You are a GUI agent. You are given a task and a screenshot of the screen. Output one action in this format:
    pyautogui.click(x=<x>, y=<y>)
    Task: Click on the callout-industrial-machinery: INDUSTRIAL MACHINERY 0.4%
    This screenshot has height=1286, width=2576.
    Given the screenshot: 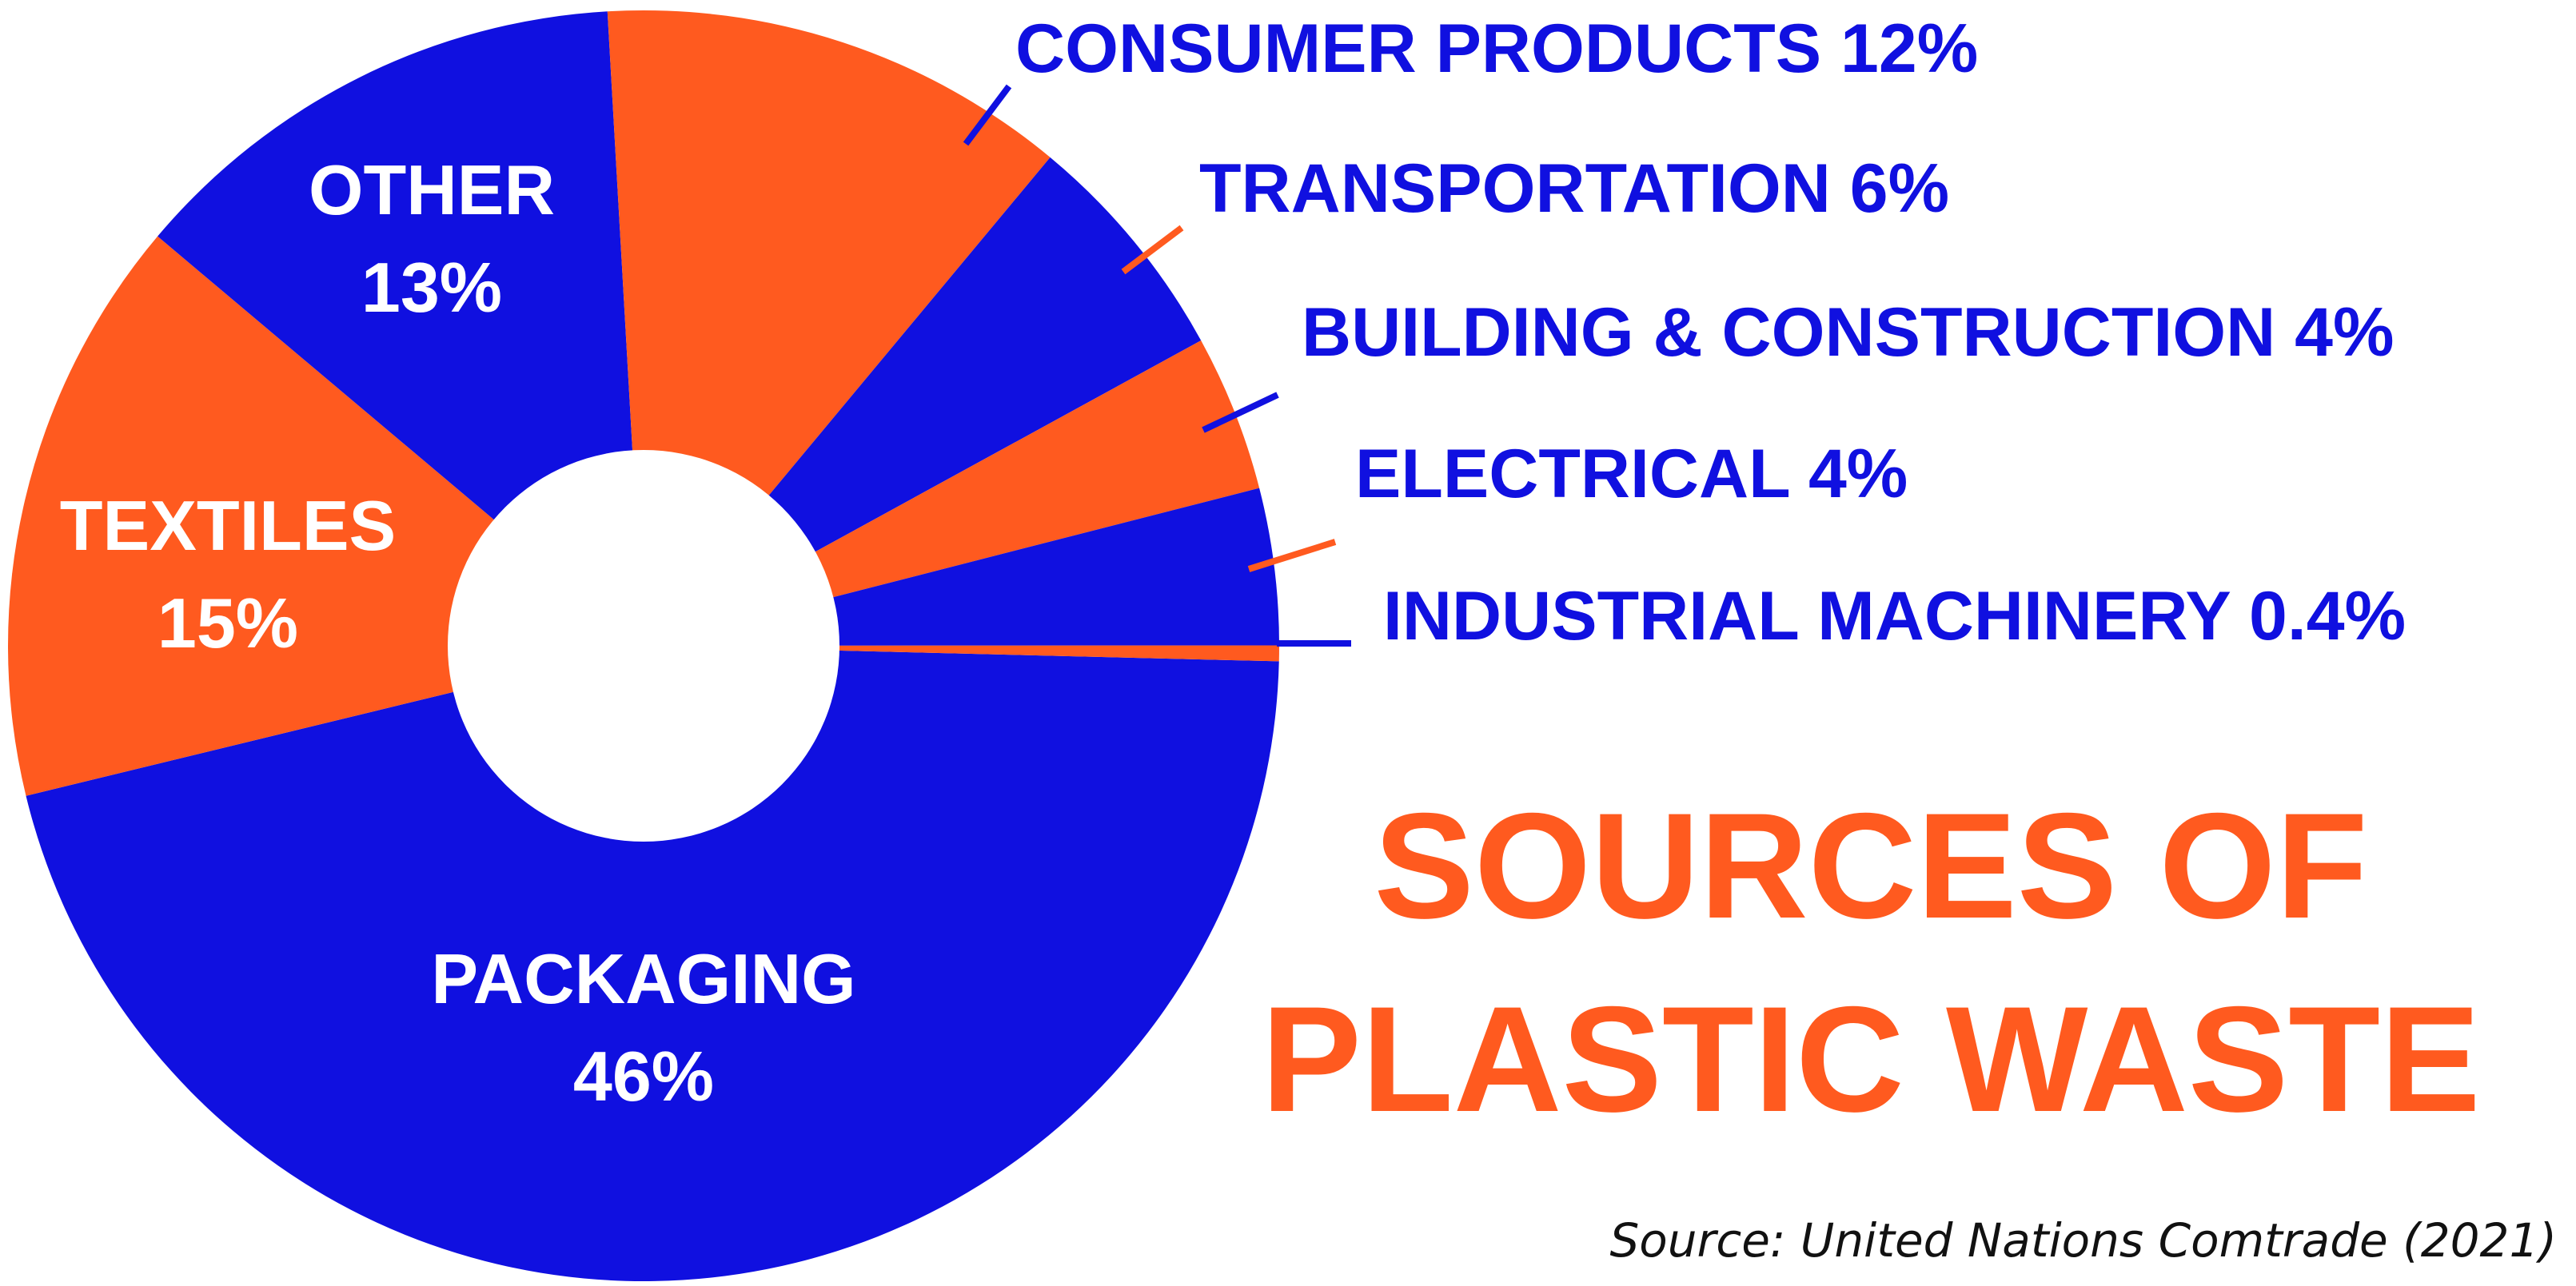 What is the action you would take?
    pyautogui.click(x=1894, y=616)
    